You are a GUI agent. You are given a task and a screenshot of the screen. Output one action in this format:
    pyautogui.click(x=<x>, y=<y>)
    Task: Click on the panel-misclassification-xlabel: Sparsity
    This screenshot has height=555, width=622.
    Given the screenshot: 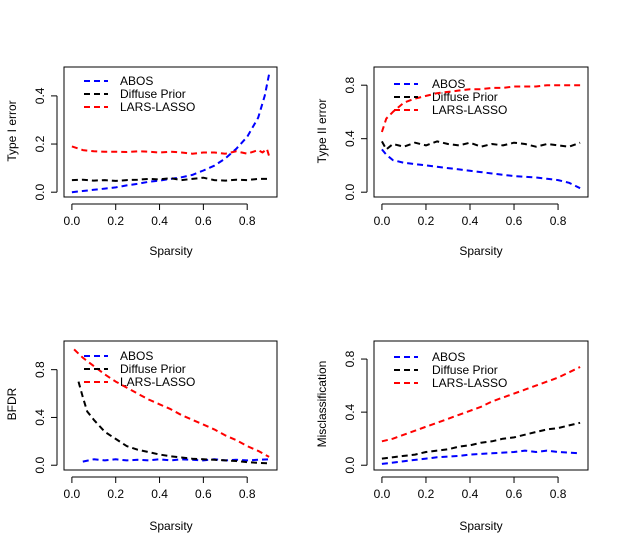 What is the action you would take?
    pyautogui.click(x=480, y=526)
    